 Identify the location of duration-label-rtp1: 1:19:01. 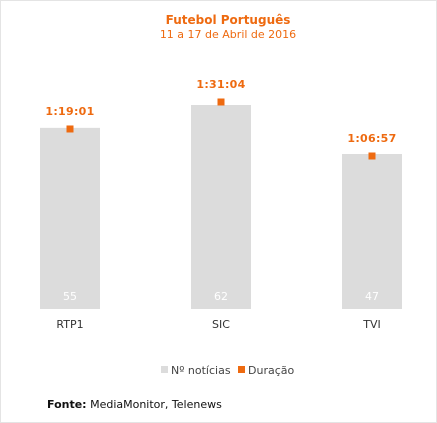
(69, 111).